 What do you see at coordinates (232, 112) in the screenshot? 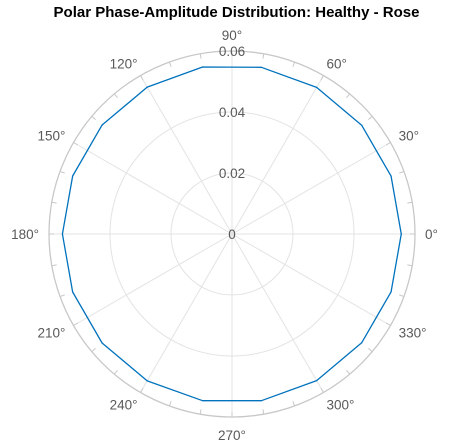
I see `radial-tick-label: 0.04` at bounding box center [232, 112].